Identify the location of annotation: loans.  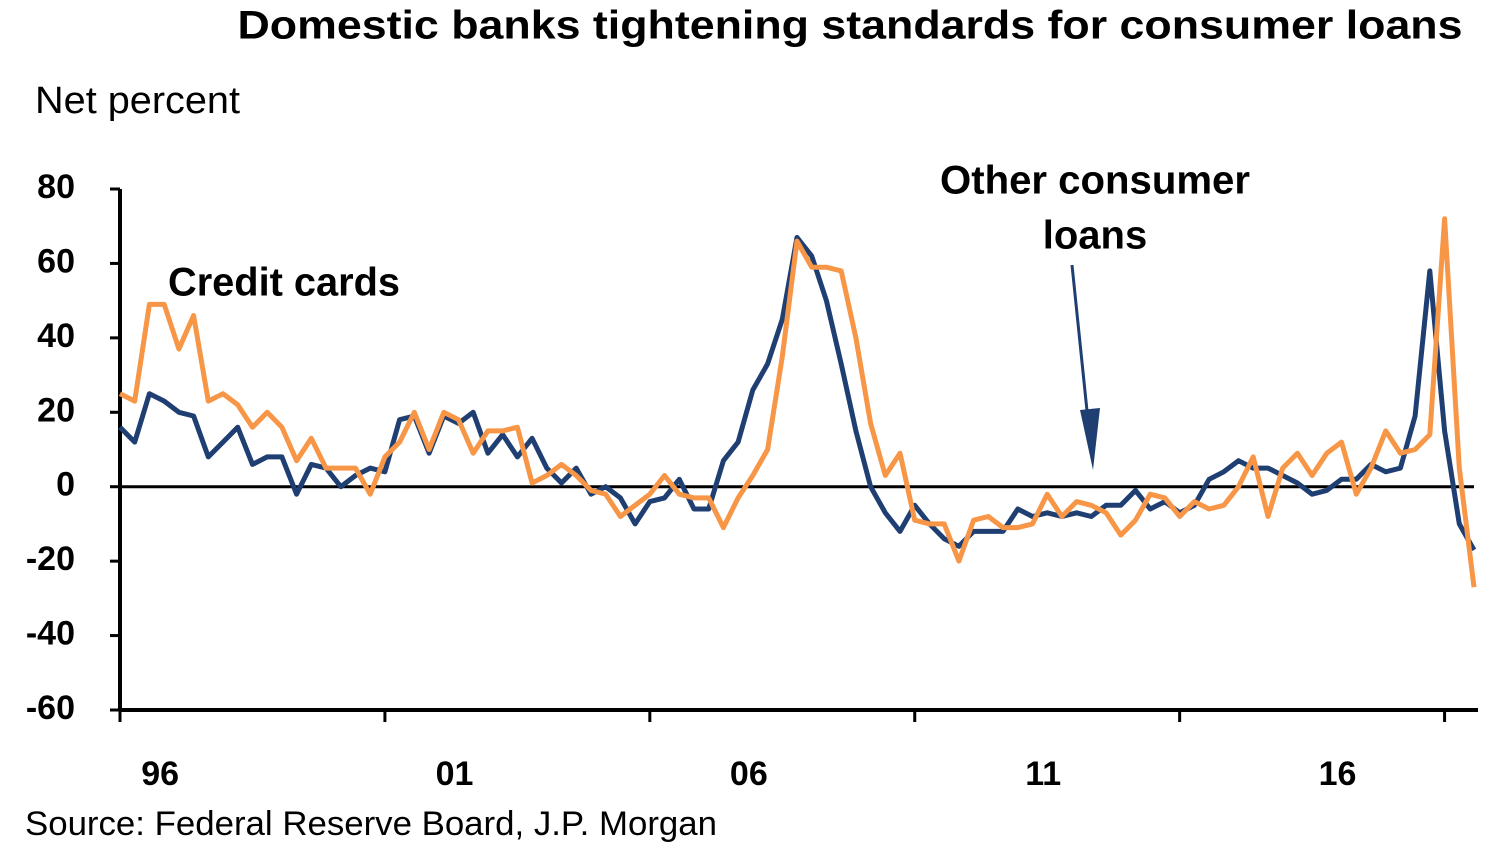
(1095, 236).